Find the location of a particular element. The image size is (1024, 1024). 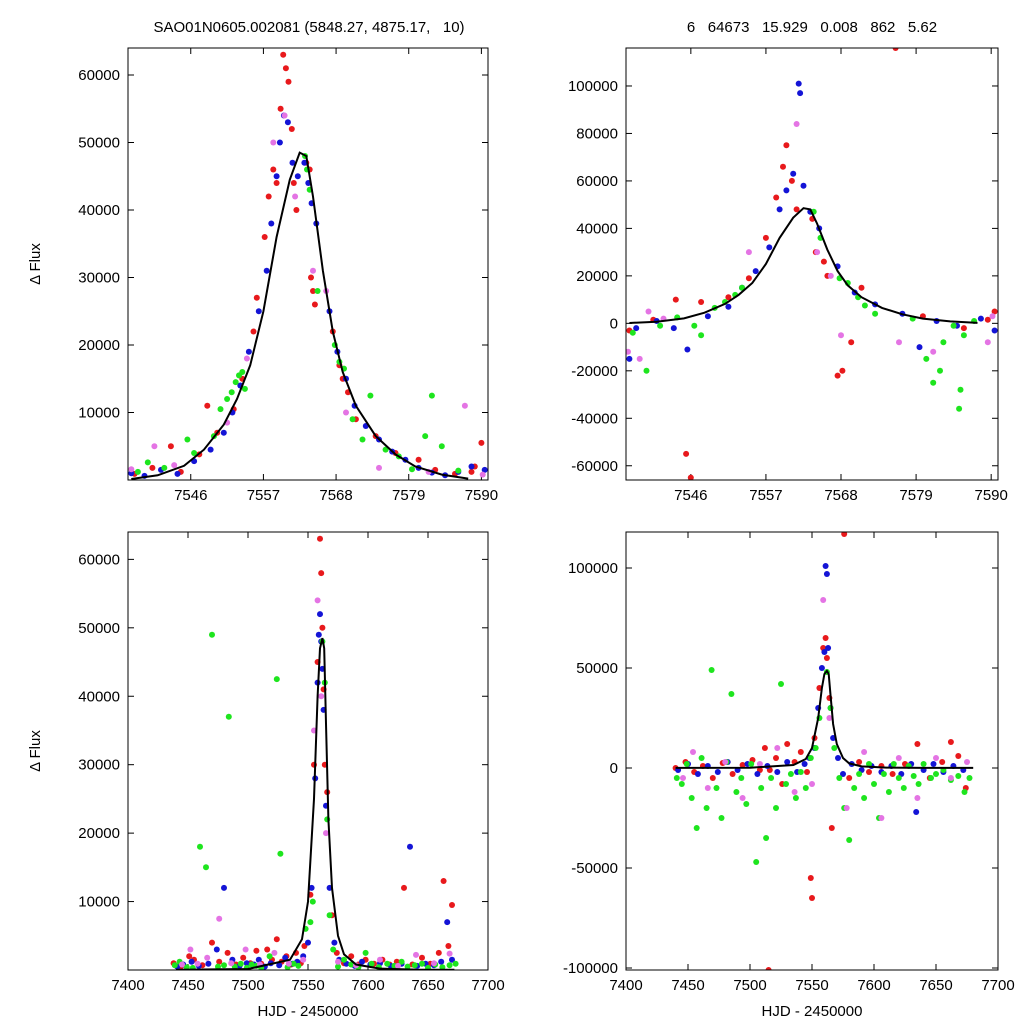

x-tick-label: 7557 is located at coordinates (263, 495).